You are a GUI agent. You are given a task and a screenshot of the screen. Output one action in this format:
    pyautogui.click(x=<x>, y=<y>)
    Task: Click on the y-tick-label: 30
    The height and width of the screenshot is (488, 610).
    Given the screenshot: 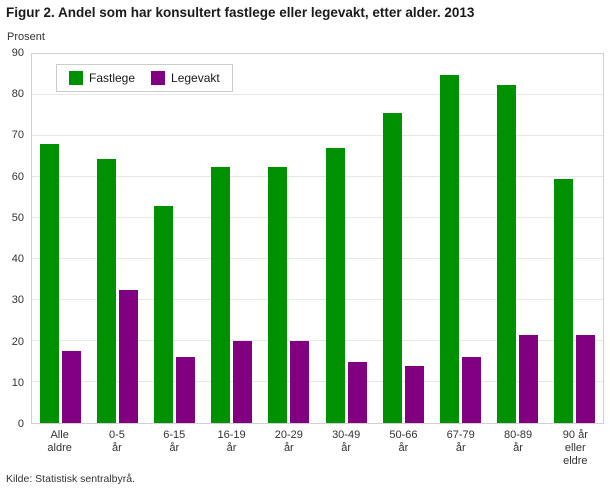 What is the action you would take?
    pyautogui.click(x=17, y=300)
    